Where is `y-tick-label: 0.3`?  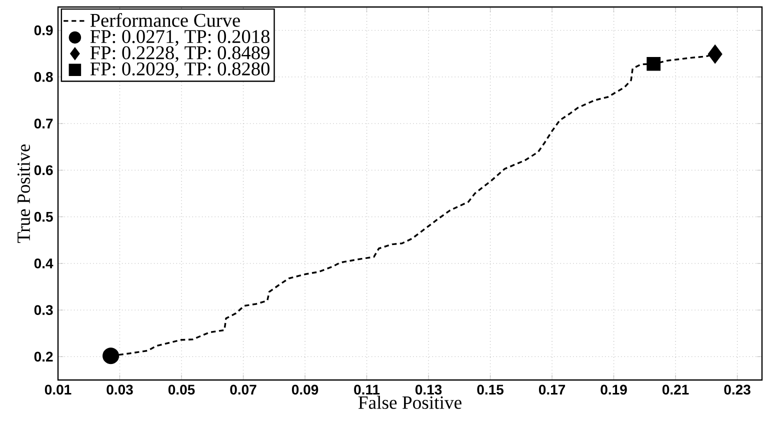 y-tick-label: 0.3 is located at coordinates (43, 310).